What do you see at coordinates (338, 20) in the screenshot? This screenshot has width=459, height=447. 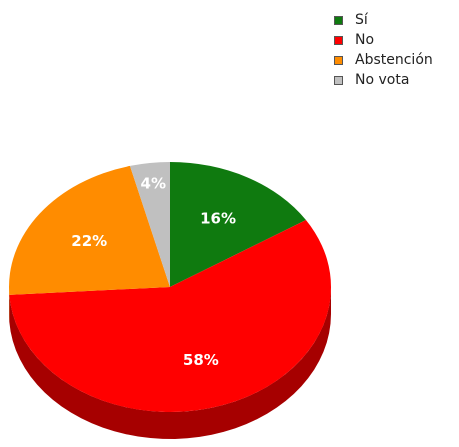 I see `legend-swatch-si` at bounding box center [338, 20].